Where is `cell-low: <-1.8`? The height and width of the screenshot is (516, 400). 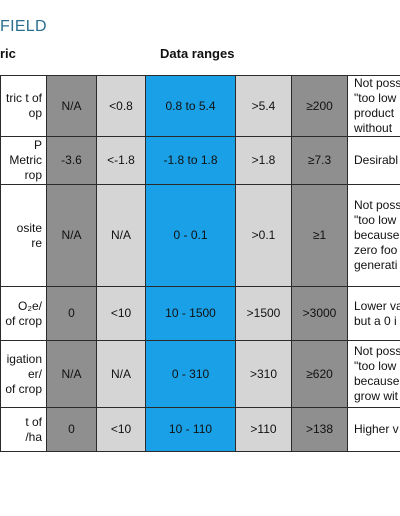
cell-low: <-1.8 is located at coordinates (121, 160).